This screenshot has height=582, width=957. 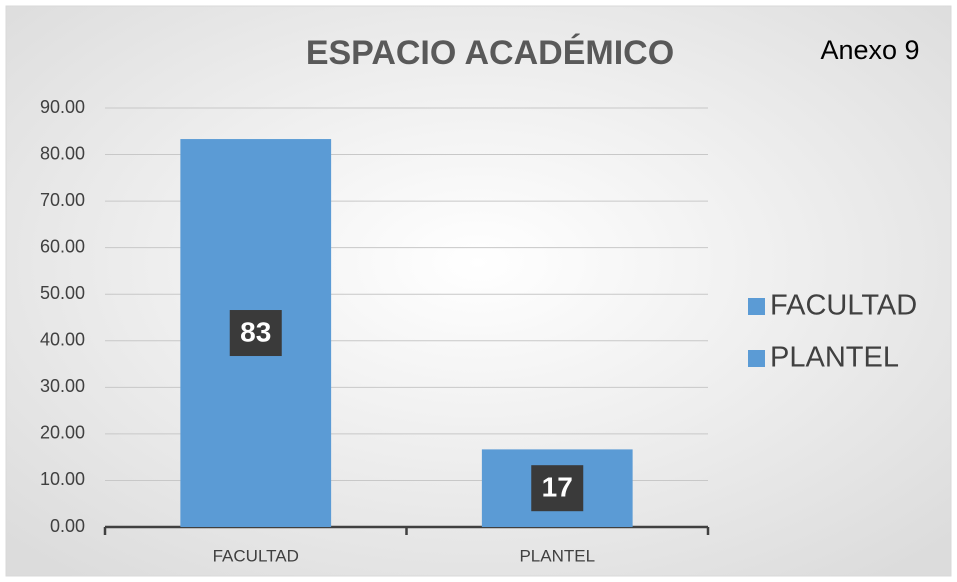 I want to click on data-label: 83, so click(x=255, y=331).